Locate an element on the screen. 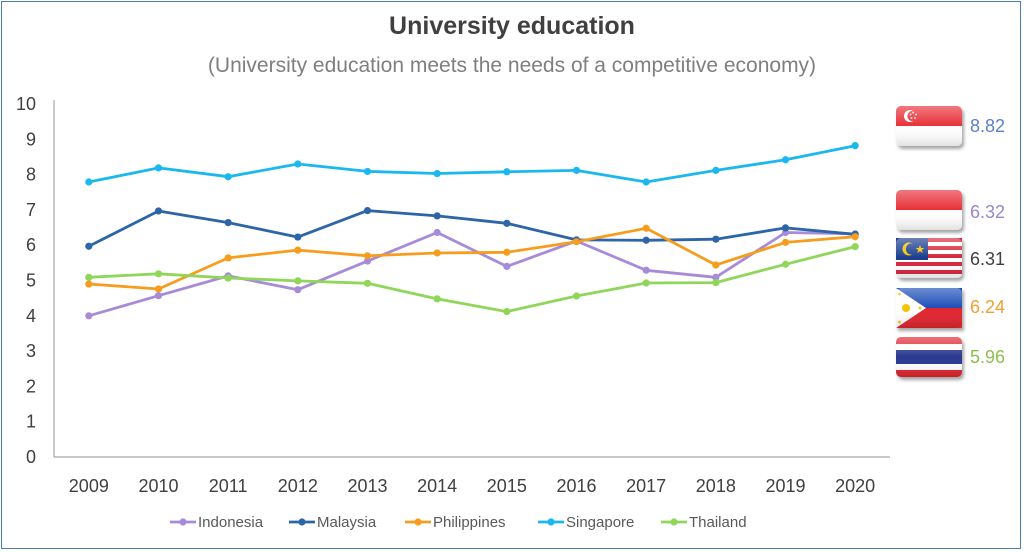  x-tick-label: 2019 is located at coordinates (785, 486).